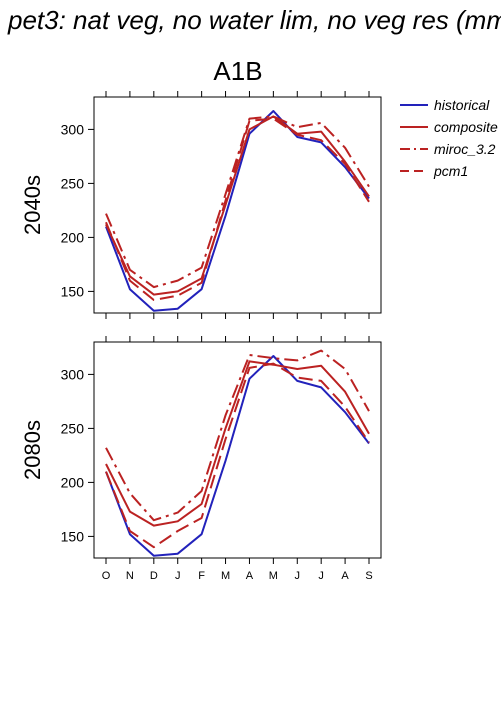 The height and width of the screenshot is (709, 501). I want to click on legend-label-historical: historical, so click(462, 105).